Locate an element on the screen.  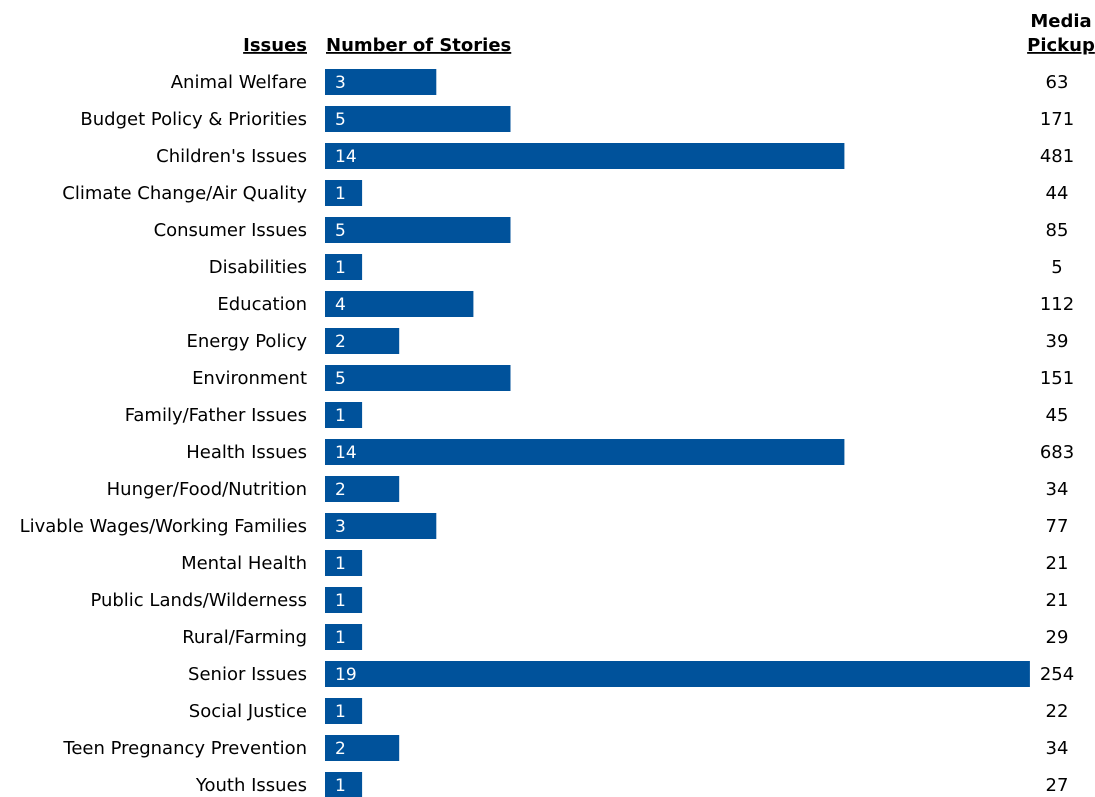
category-label: Climate Change/Air Quality is located at coordinates (184, 193).